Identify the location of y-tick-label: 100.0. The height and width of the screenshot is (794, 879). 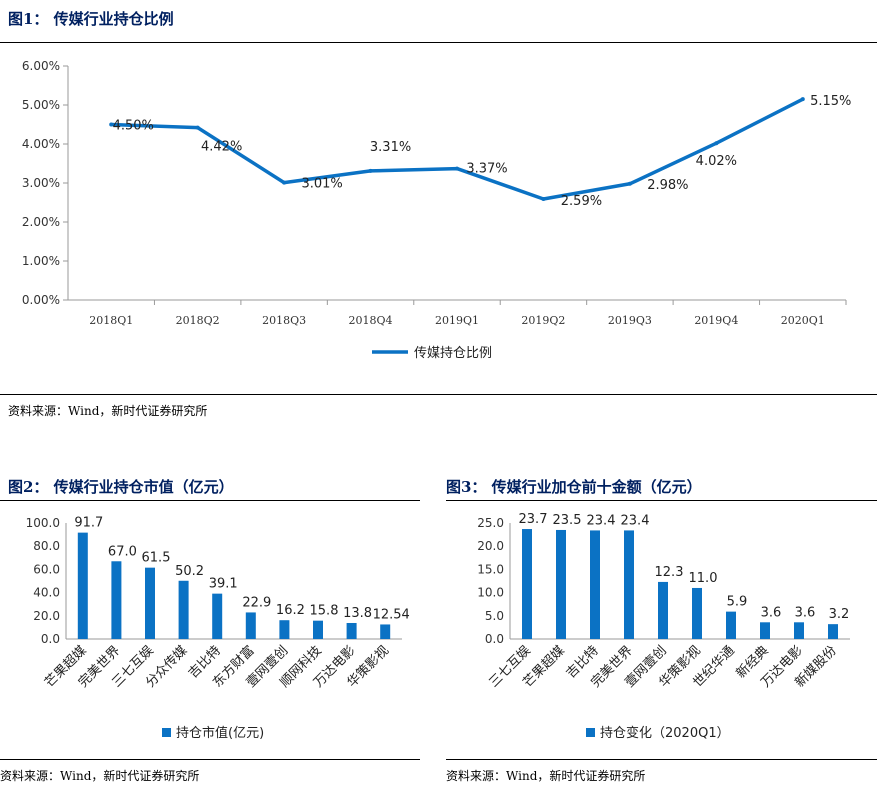
(43, 523).